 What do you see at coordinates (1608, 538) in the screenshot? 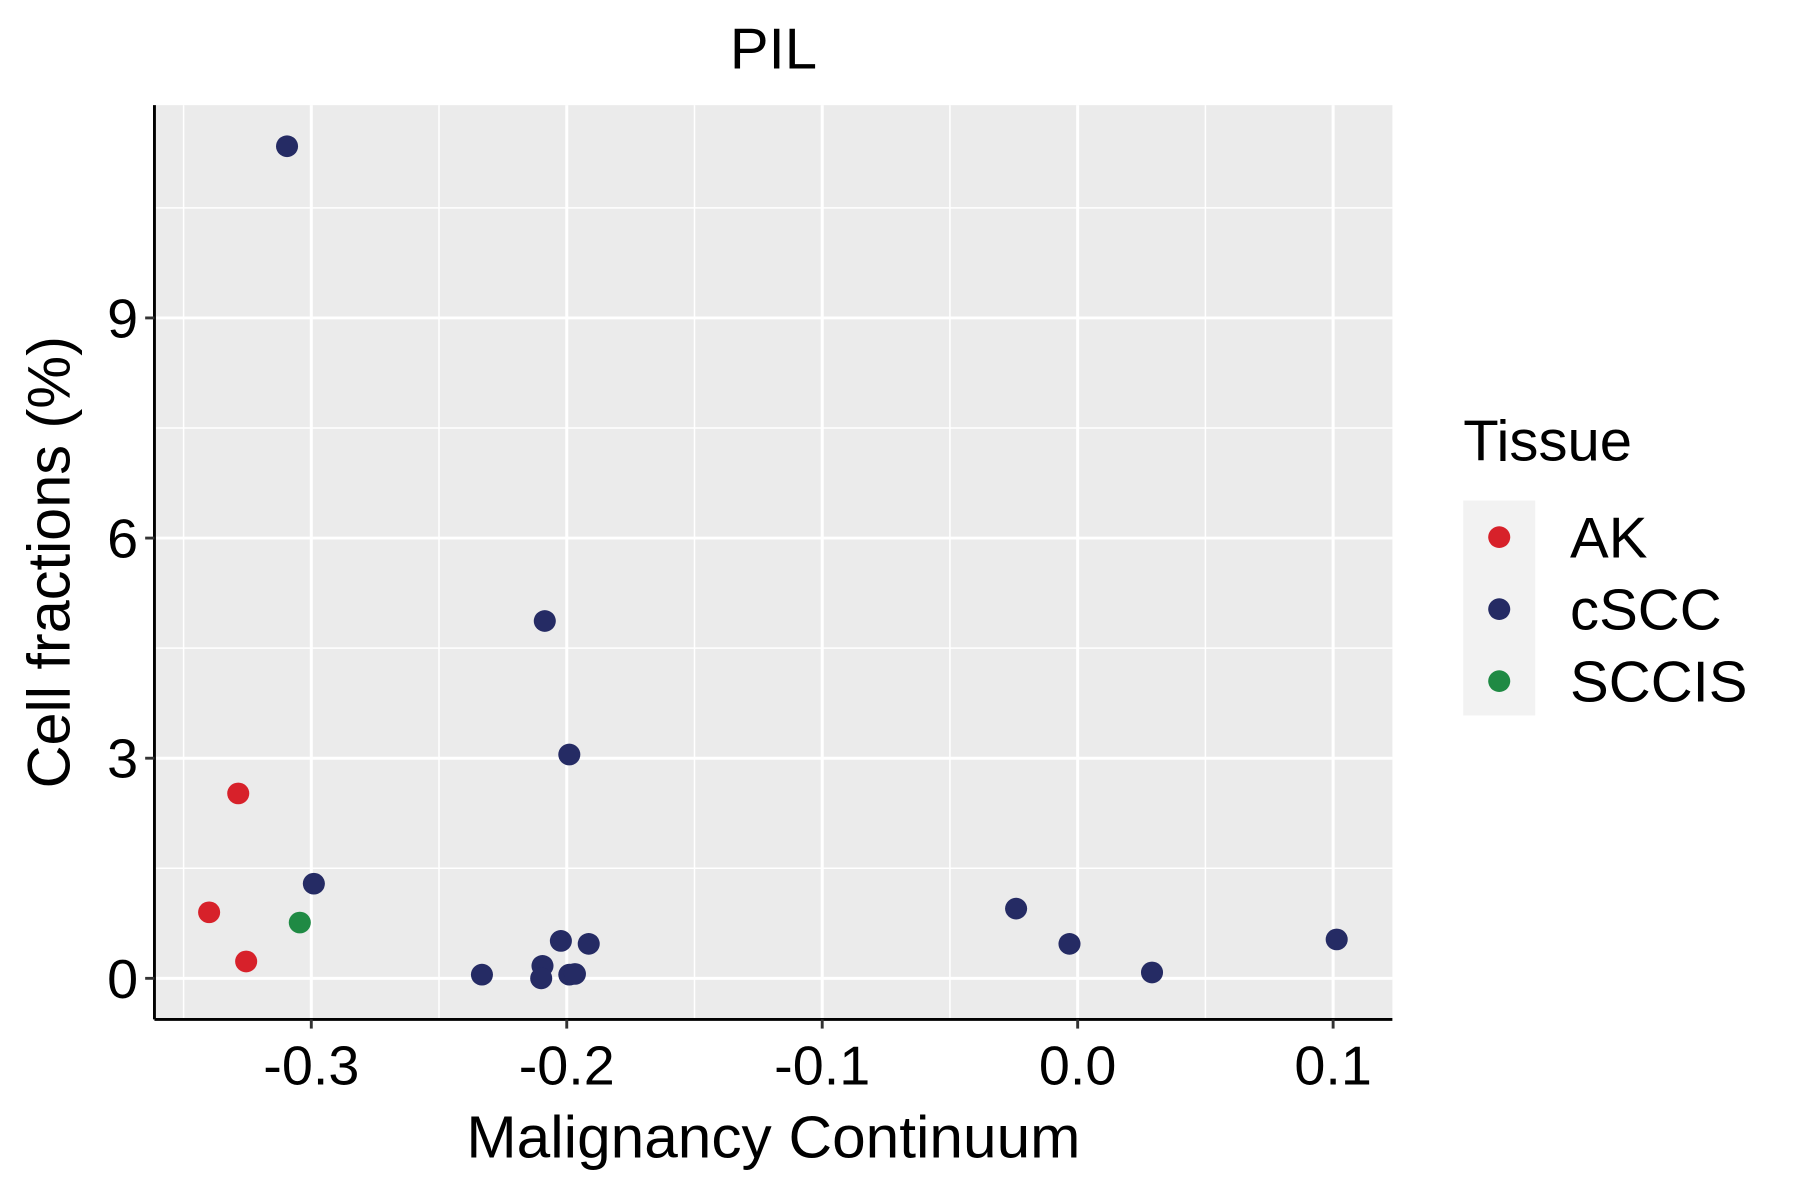
I see `legend-label-ak: AK` at bounding box center [1608, 538].